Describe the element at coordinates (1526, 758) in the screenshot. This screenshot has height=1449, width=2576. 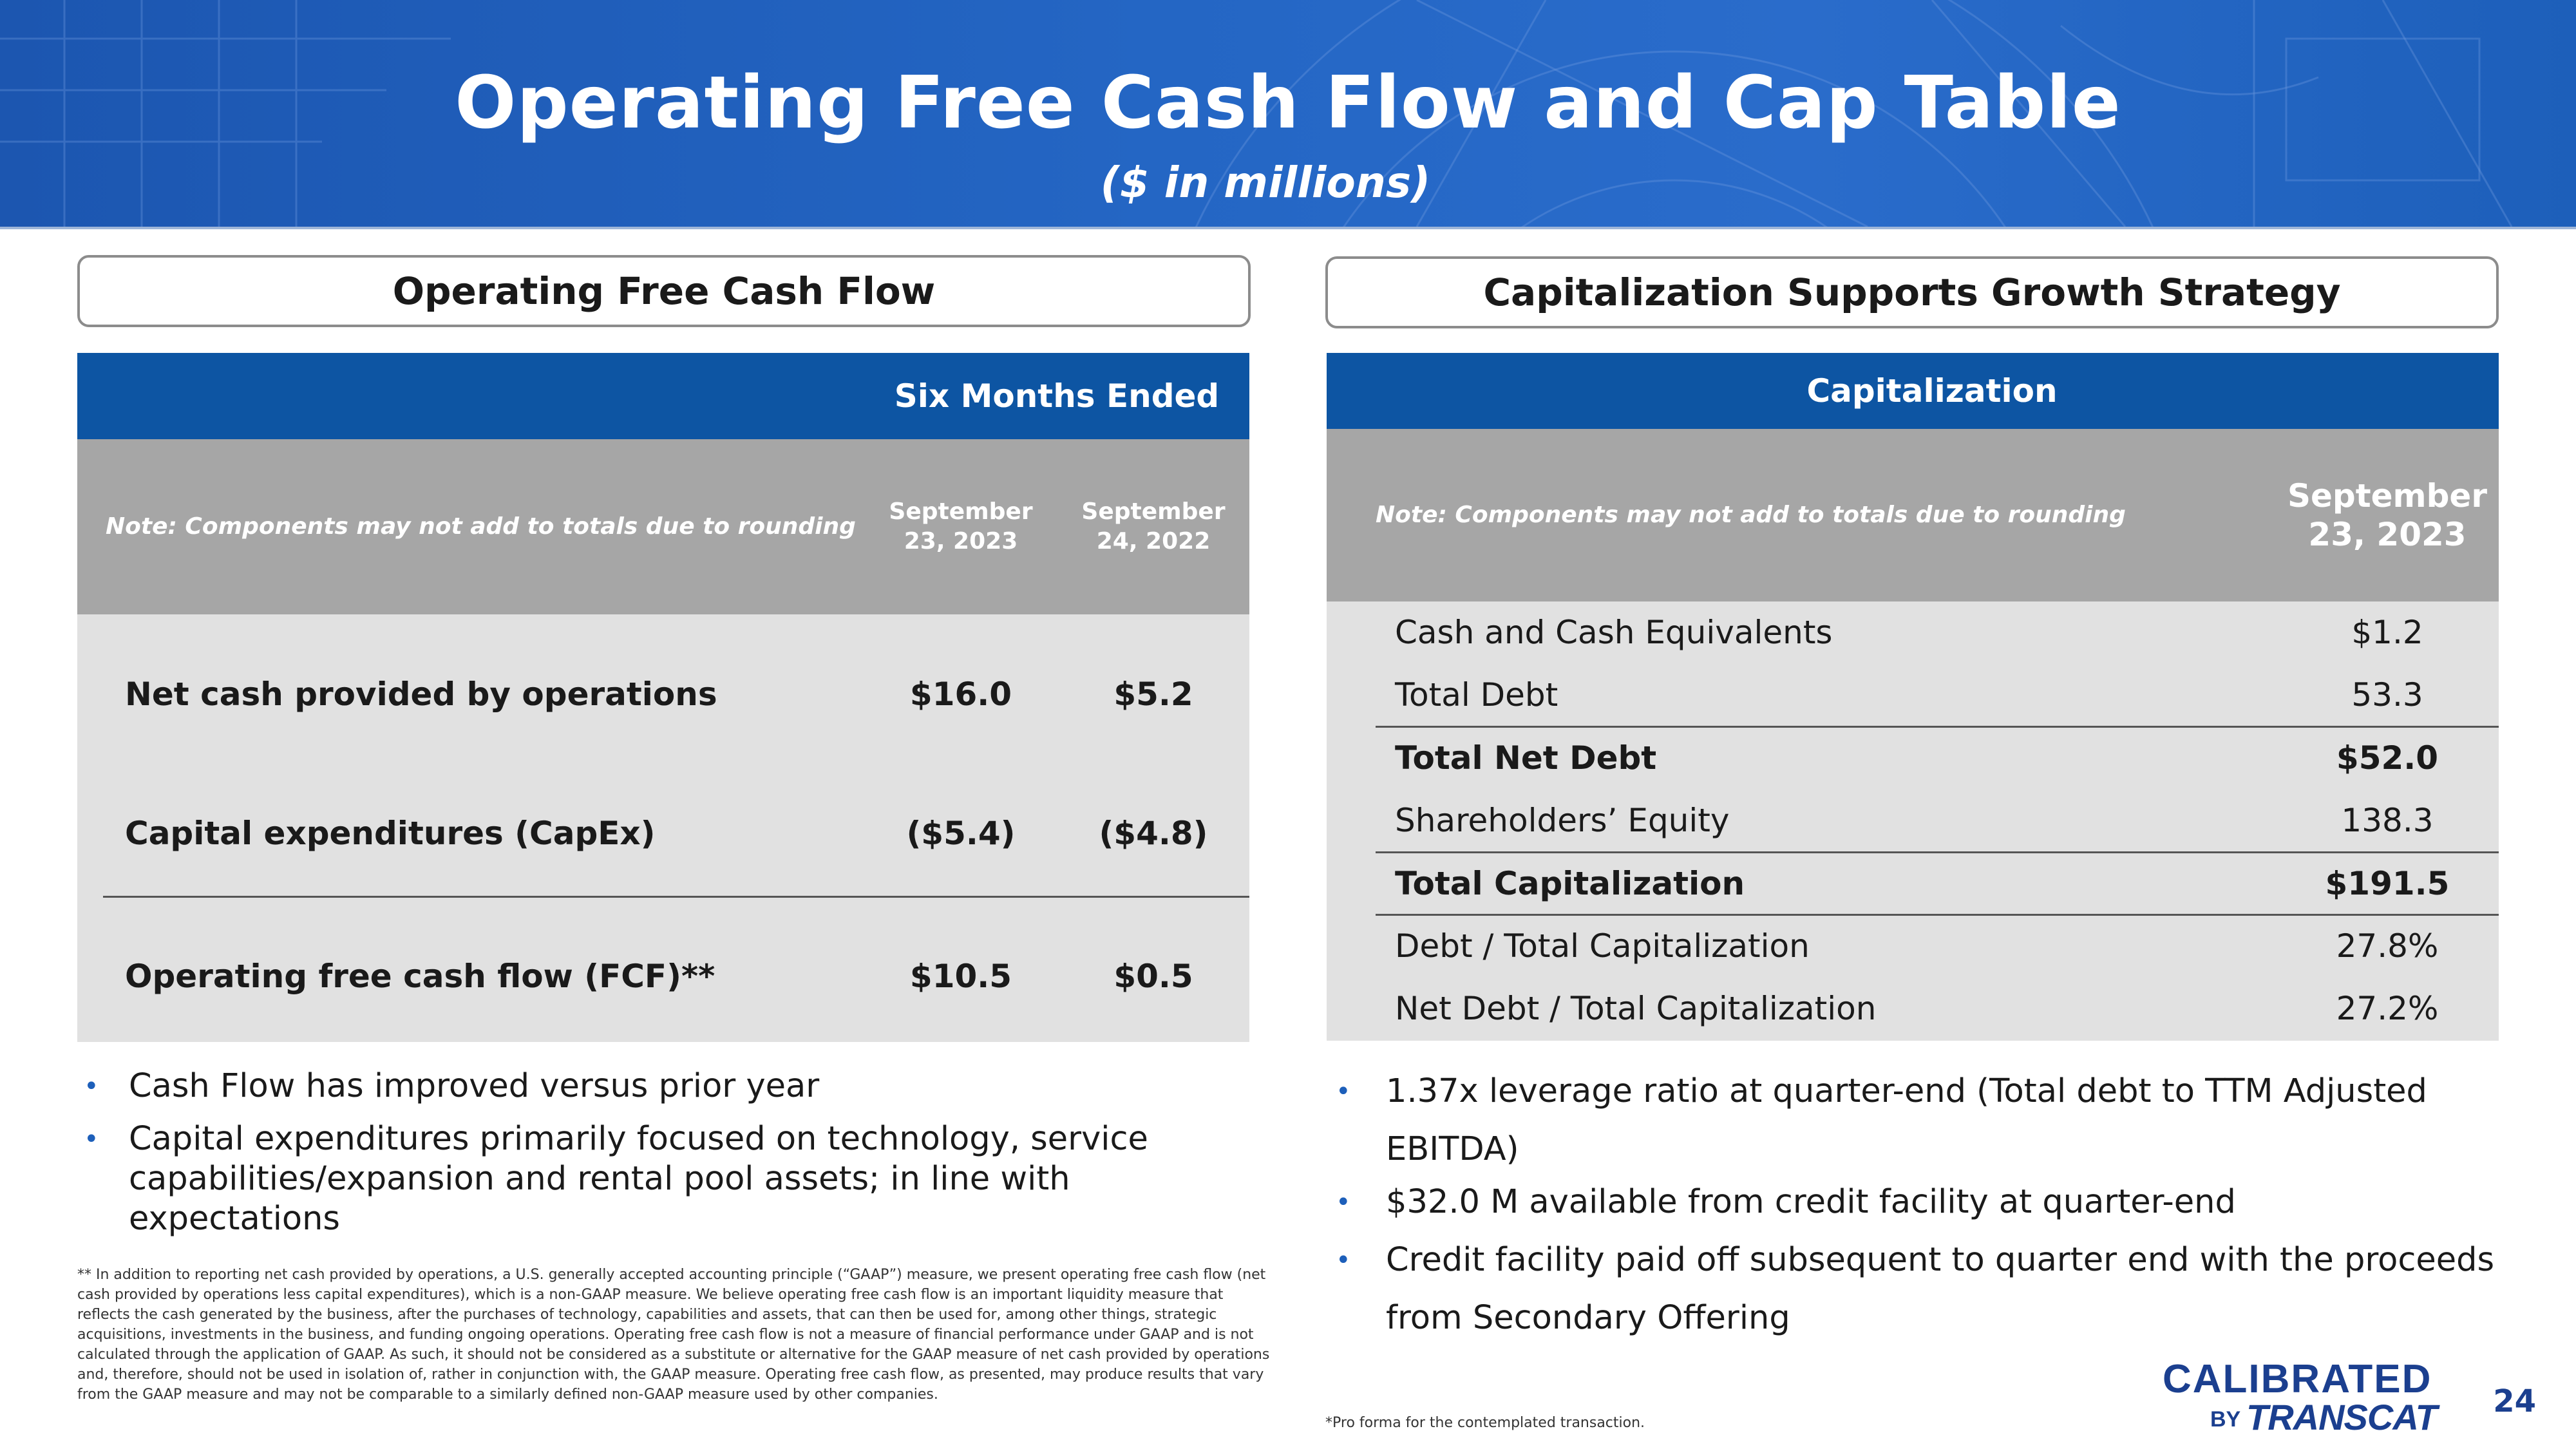
I see `cap-row-label: Total Net Debt` at that location.